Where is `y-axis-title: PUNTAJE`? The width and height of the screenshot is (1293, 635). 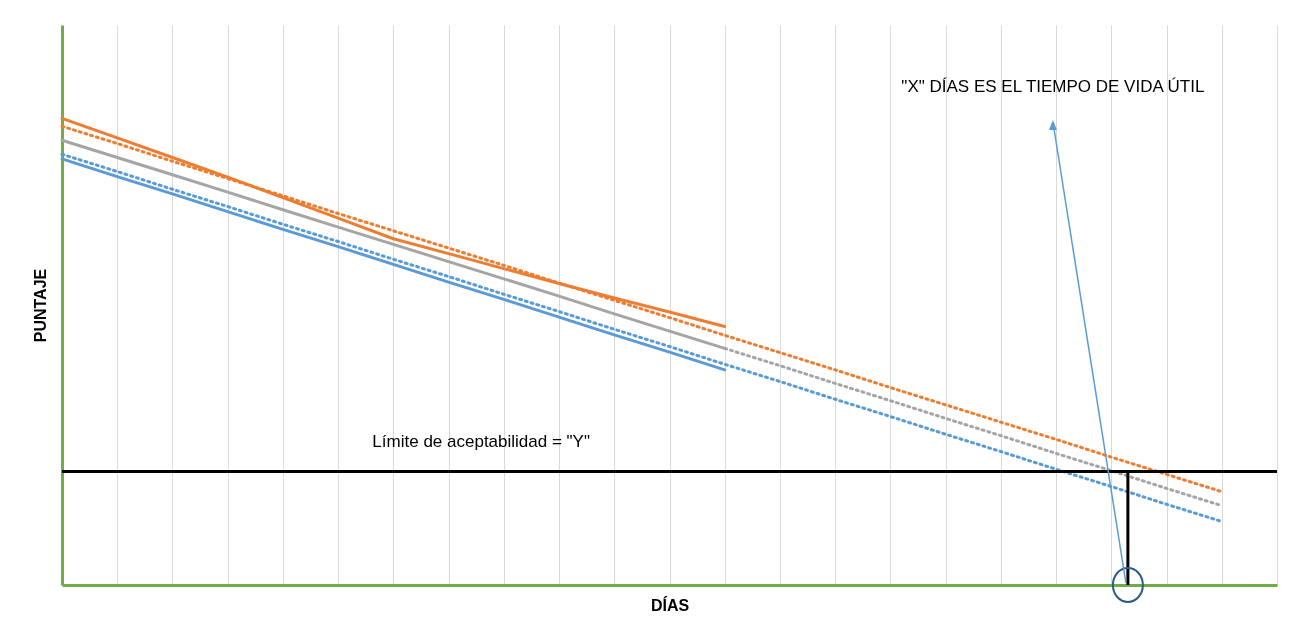
y-axis-title: PUNTAJE is located at coordinates (40, 305).